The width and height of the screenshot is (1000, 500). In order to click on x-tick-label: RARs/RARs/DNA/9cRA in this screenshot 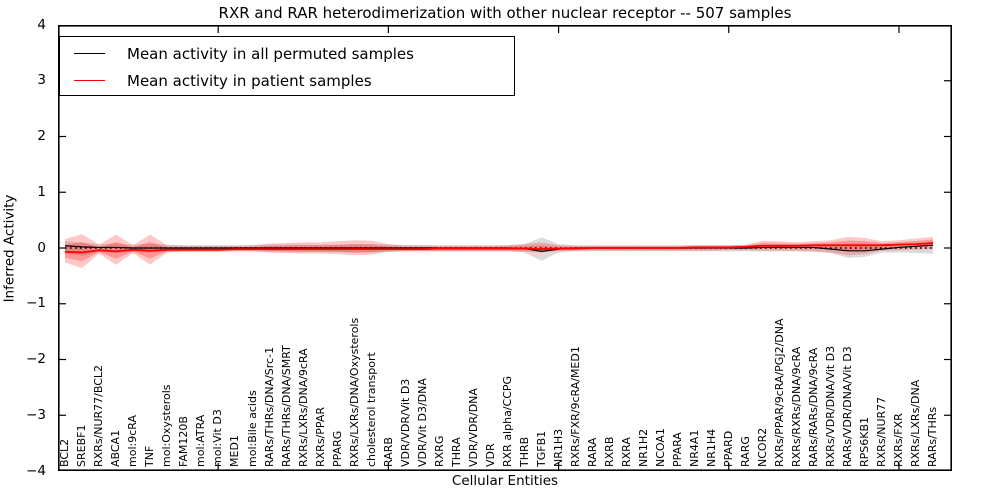, I will do `click(814, 407)`.